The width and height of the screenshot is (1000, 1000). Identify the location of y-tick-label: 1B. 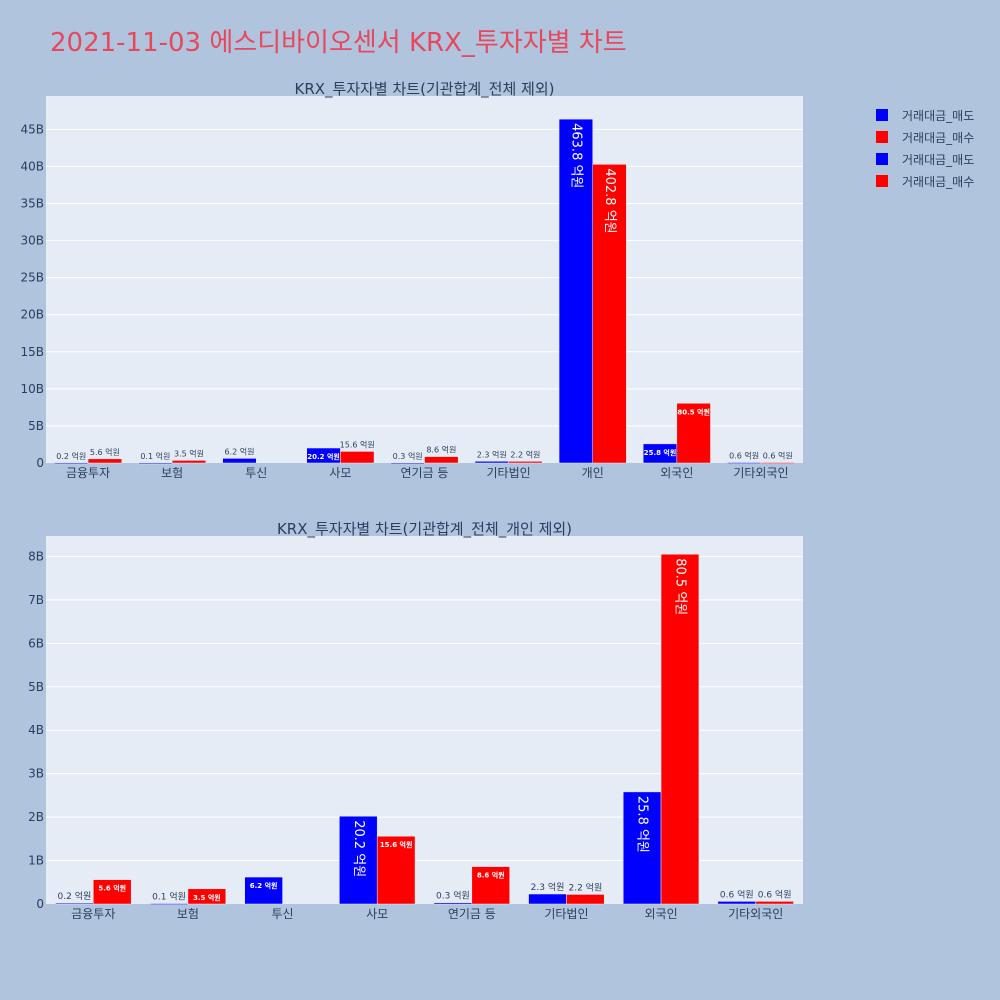
(36, 861).